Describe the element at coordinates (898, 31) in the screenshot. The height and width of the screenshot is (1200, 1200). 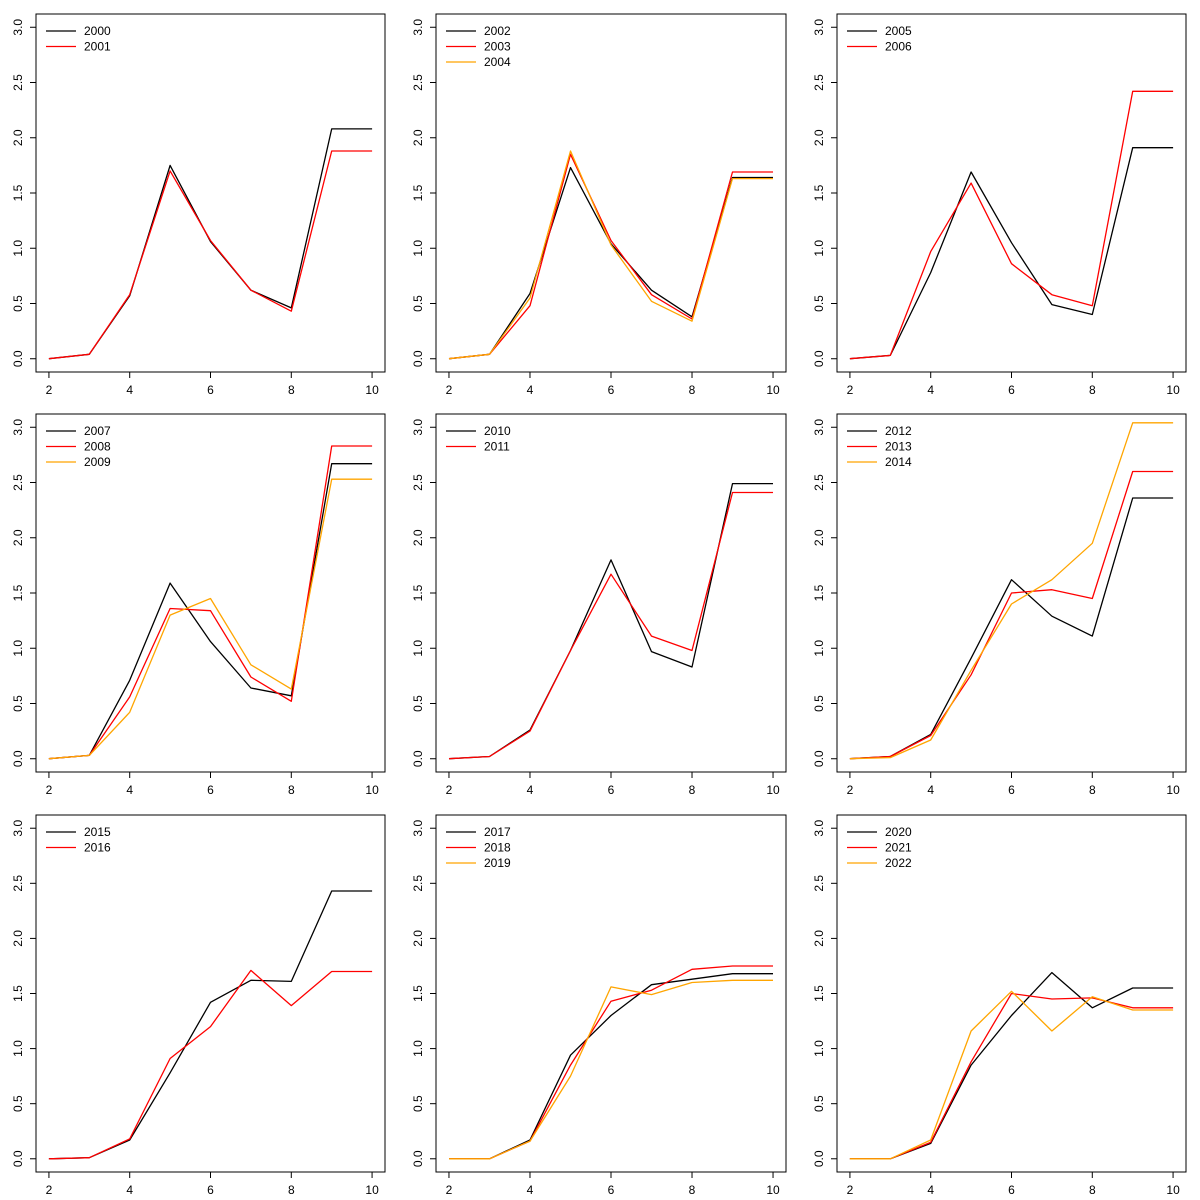
I see `legend-label: 2005` at that location.